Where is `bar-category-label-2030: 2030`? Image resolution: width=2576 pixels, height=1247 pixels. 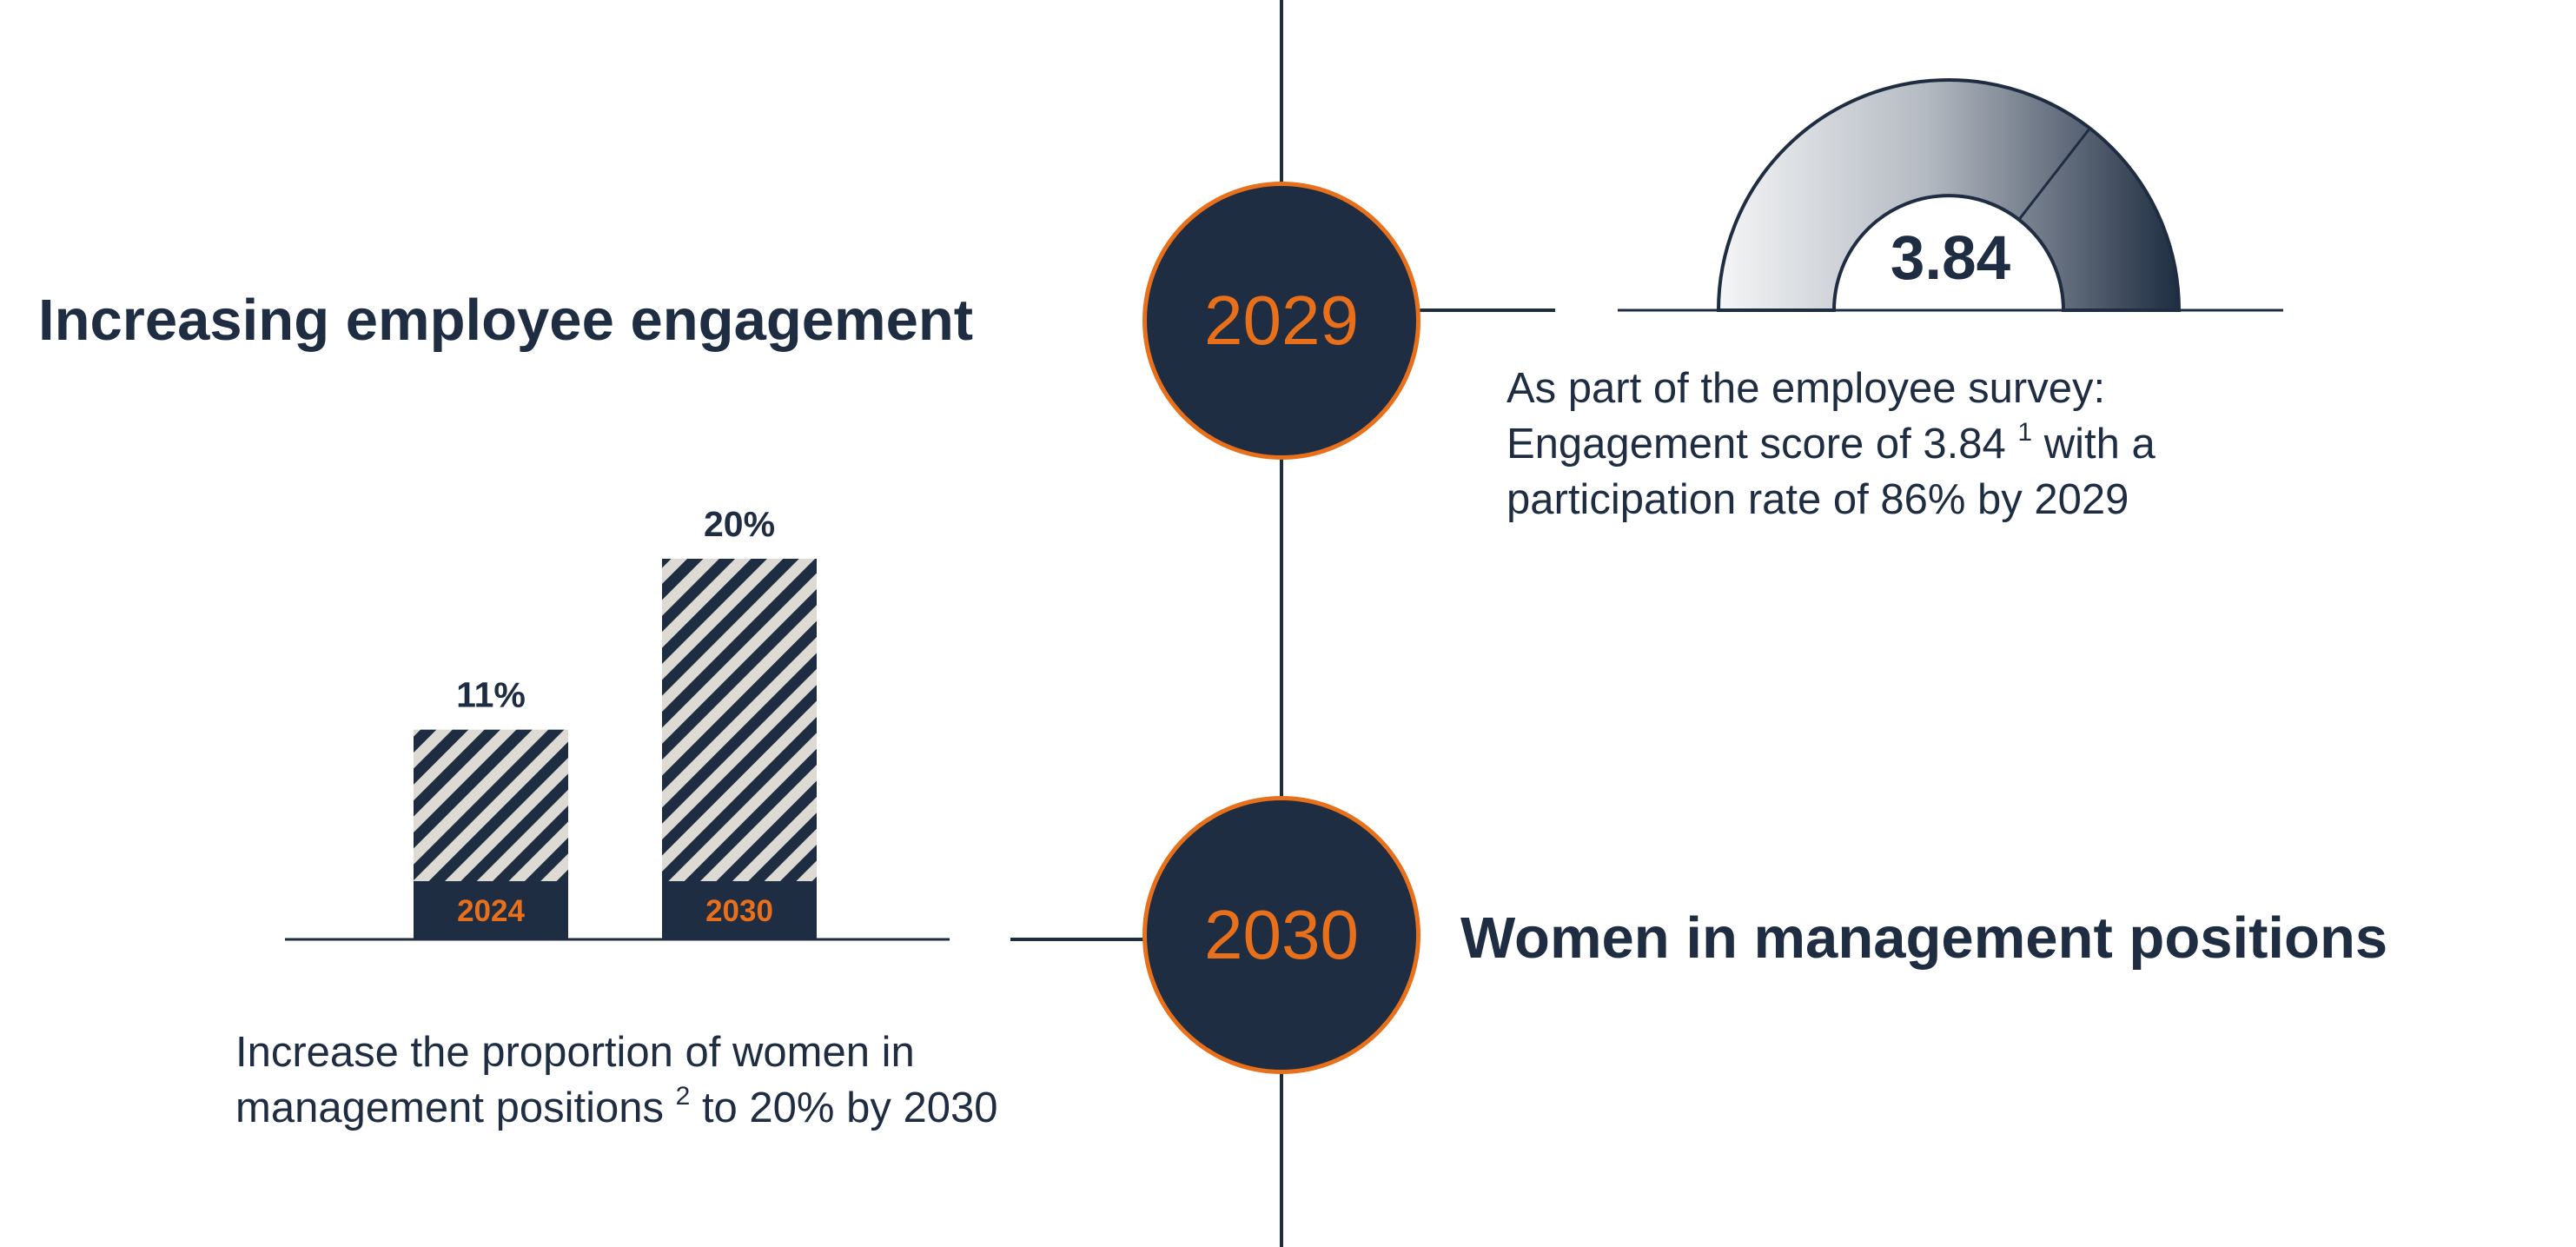 bar-category-label-2030: 2030 is located at coordinates (739, 911).